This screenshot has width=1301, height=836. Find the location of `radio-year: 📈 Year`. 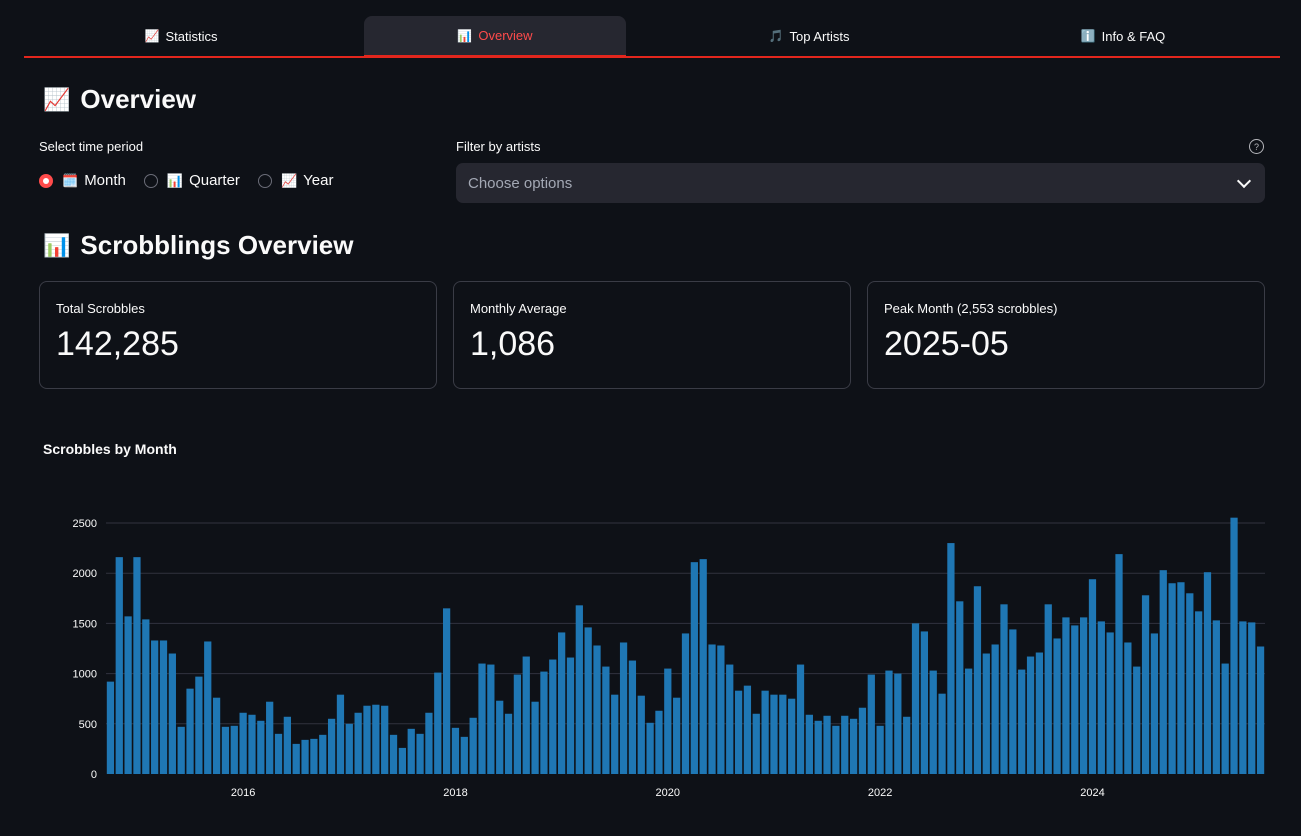

radio-year: 📈 Year is located at coordinates (295, 180).